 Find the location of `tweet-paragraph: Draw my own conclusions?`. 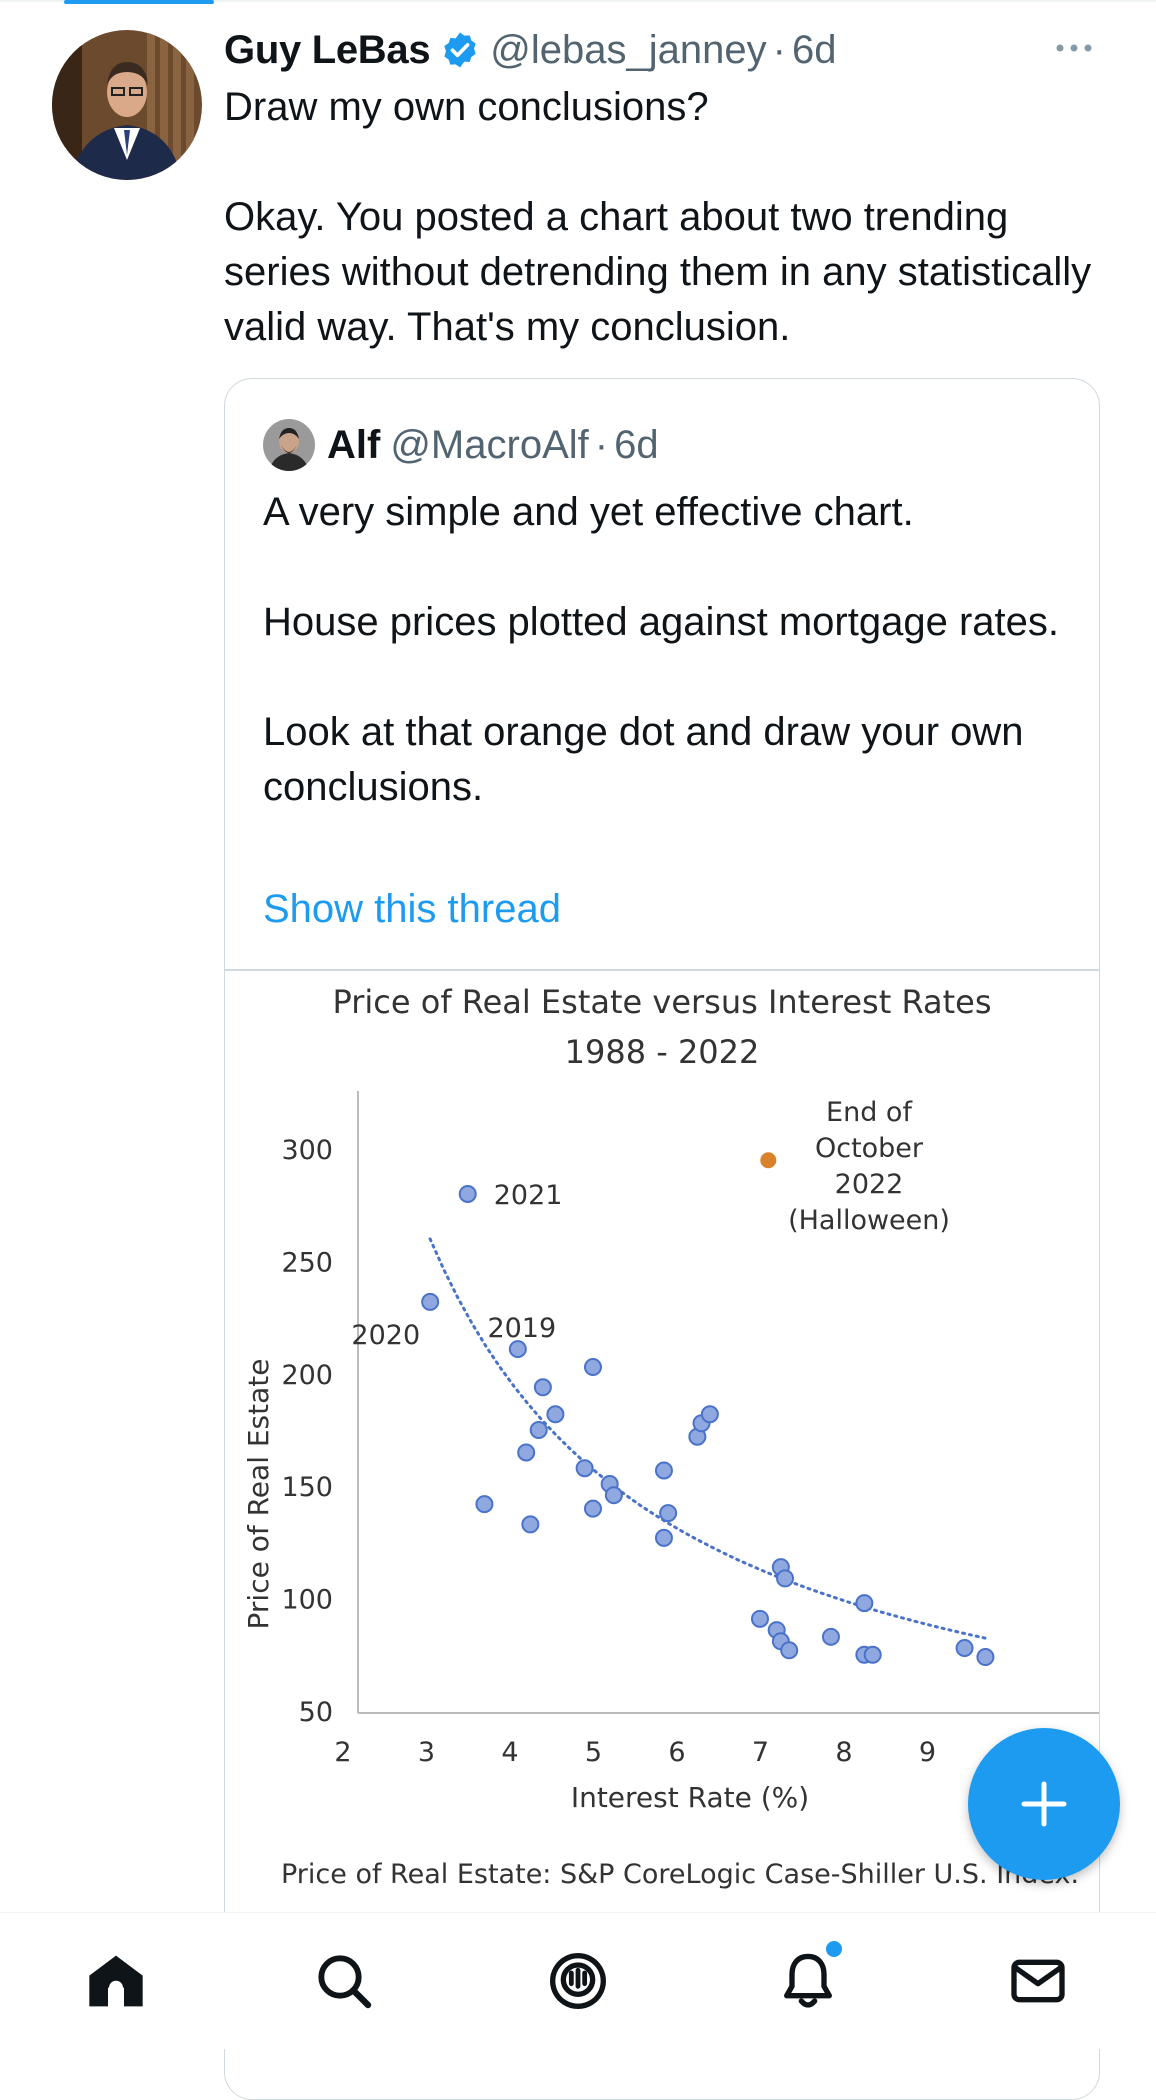

tweet-paragraph: Draw my own conclusions? is located at coordinates (466, 107).